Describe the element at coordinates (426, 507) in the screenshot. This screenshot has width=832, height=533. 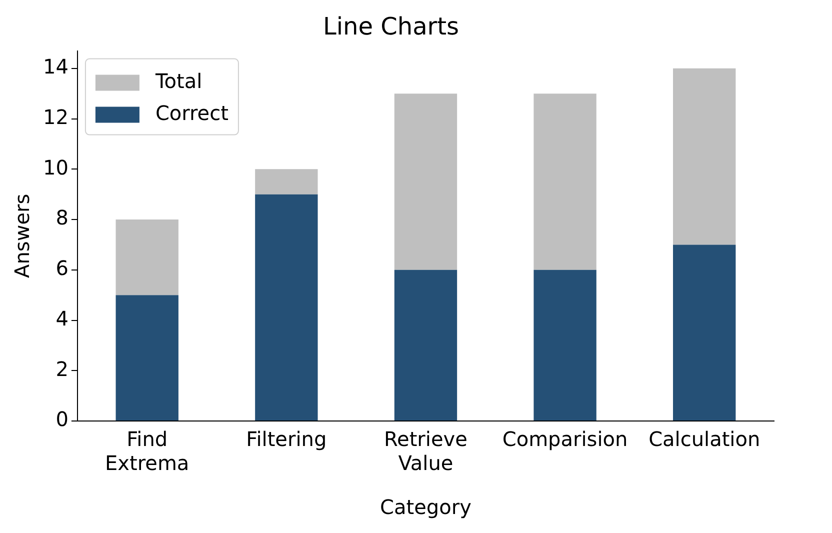
I see `x-axis-title: Category` at that location.